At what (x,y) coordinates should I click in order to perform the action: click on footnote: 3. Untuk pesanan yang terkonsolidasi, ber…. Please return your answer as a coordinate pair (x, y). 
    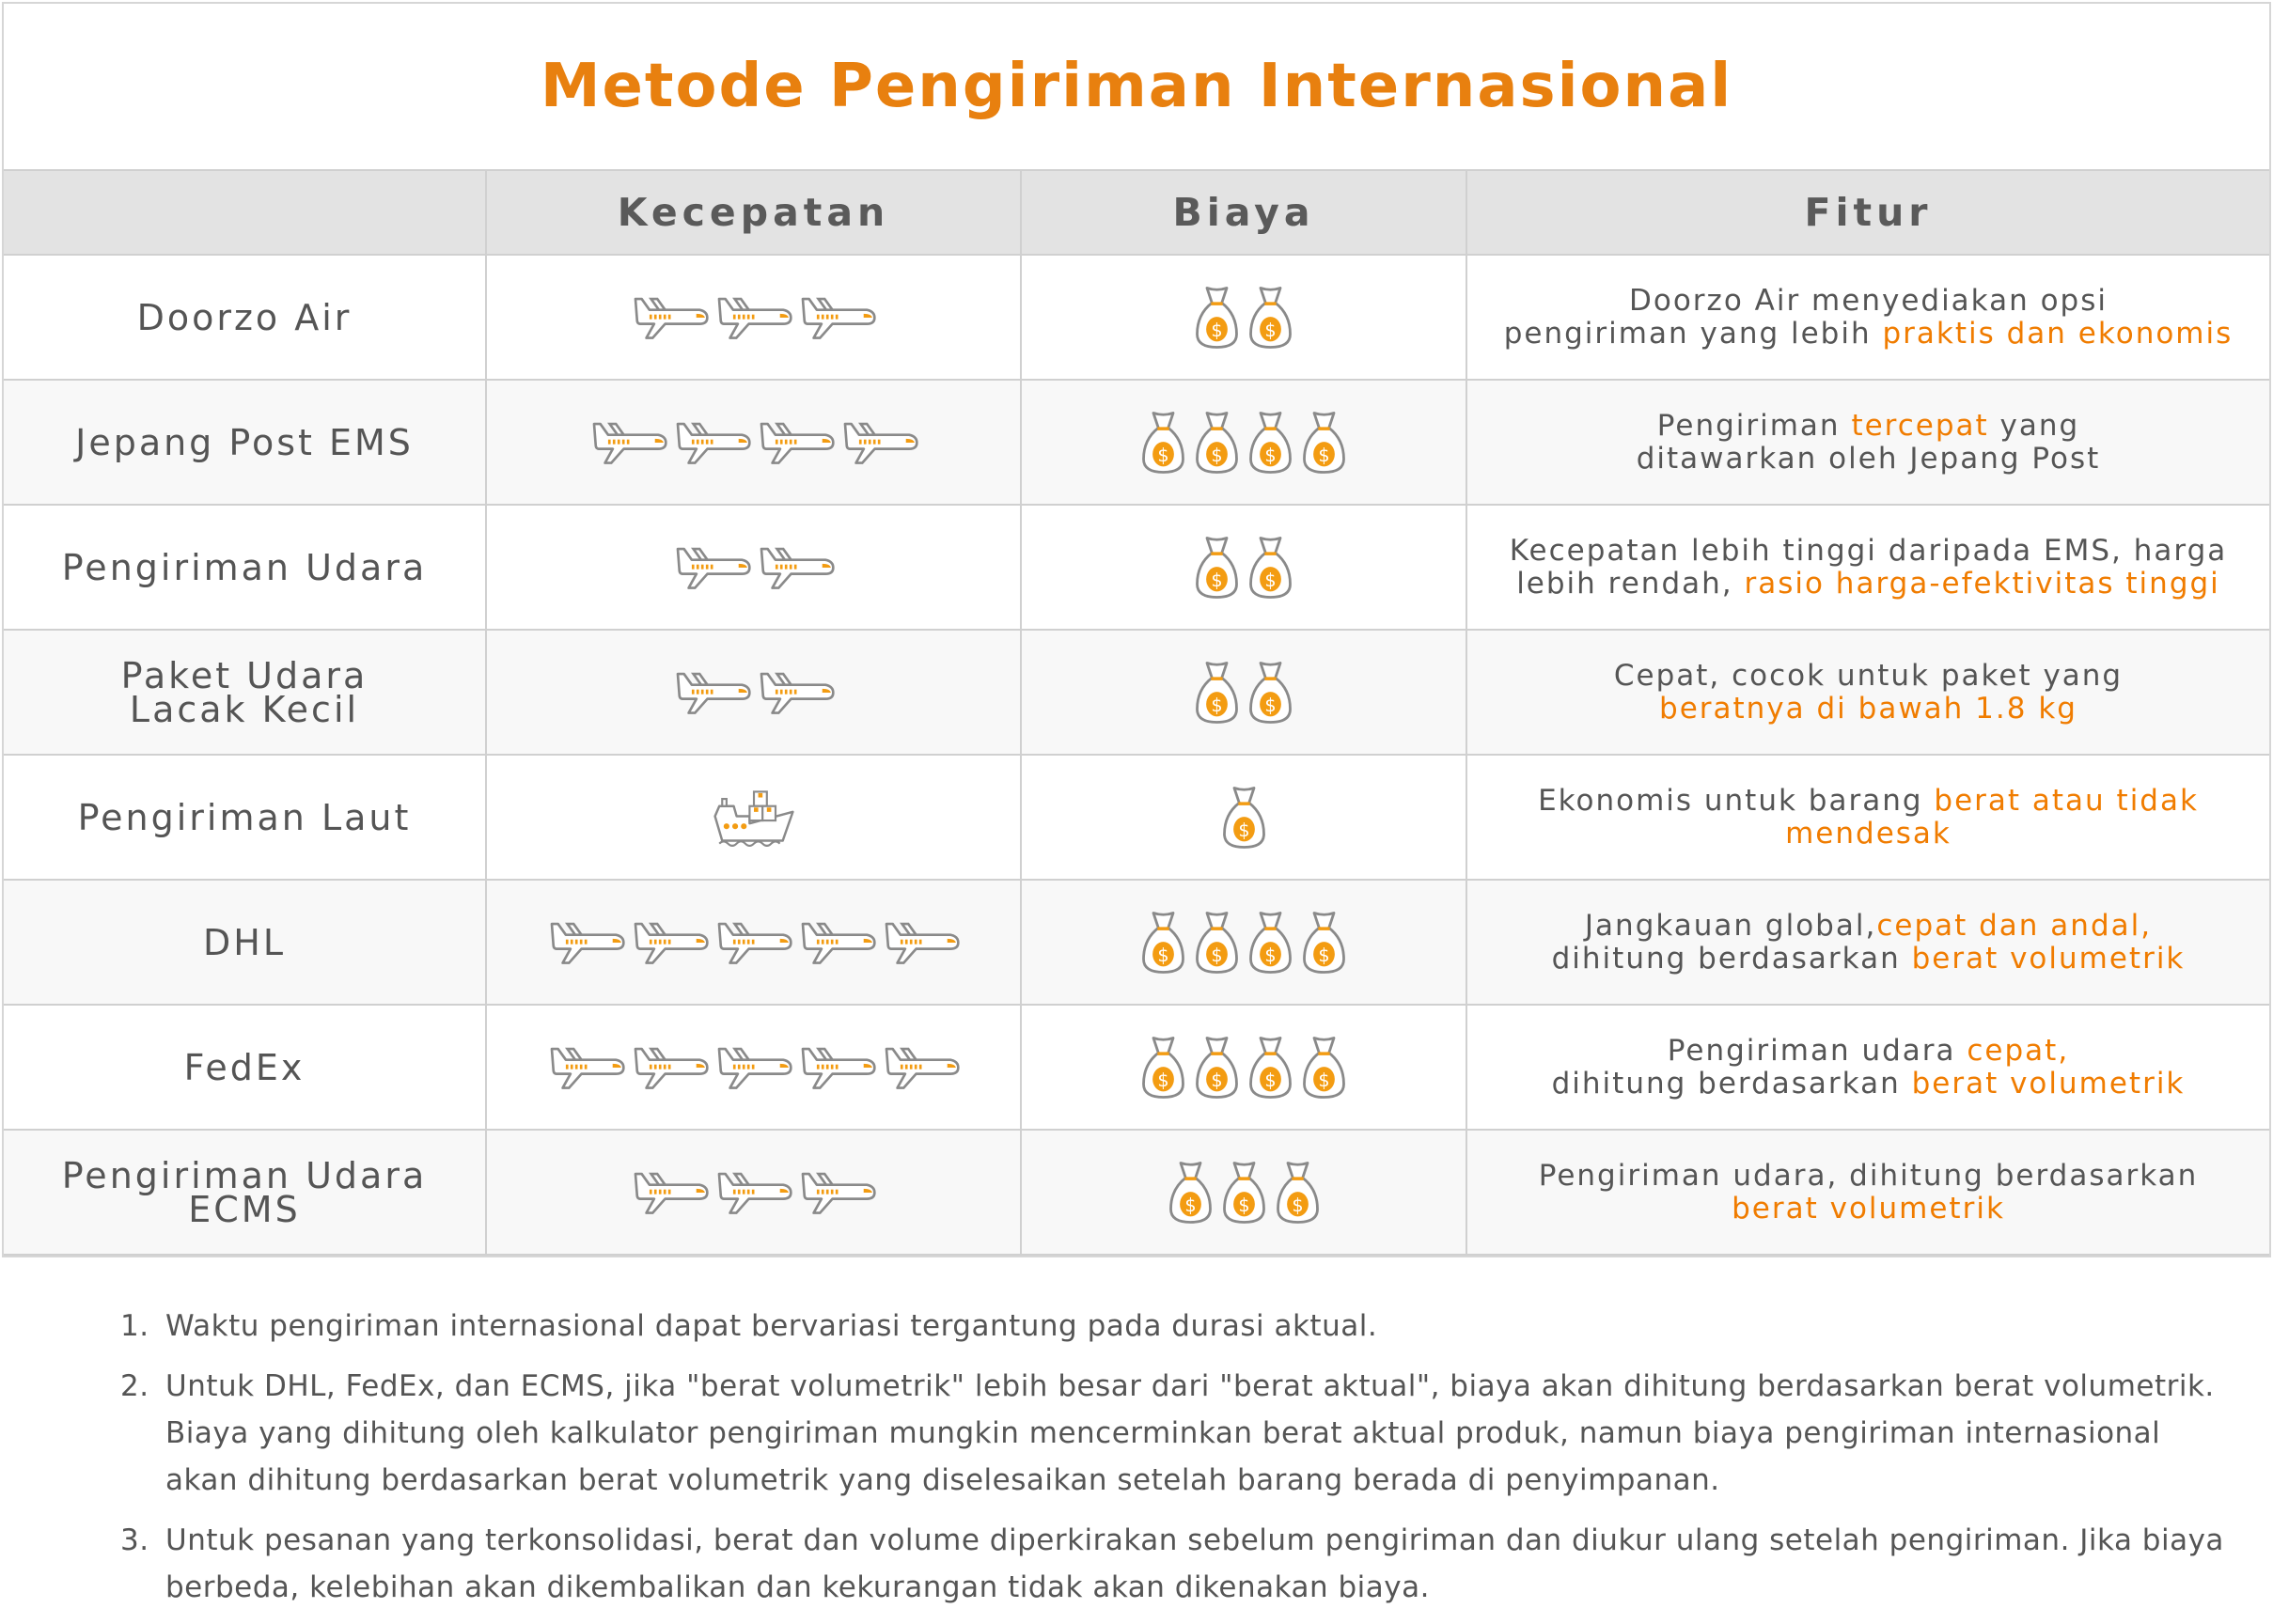
    Looking at the image, I should click on (1177, 1564).